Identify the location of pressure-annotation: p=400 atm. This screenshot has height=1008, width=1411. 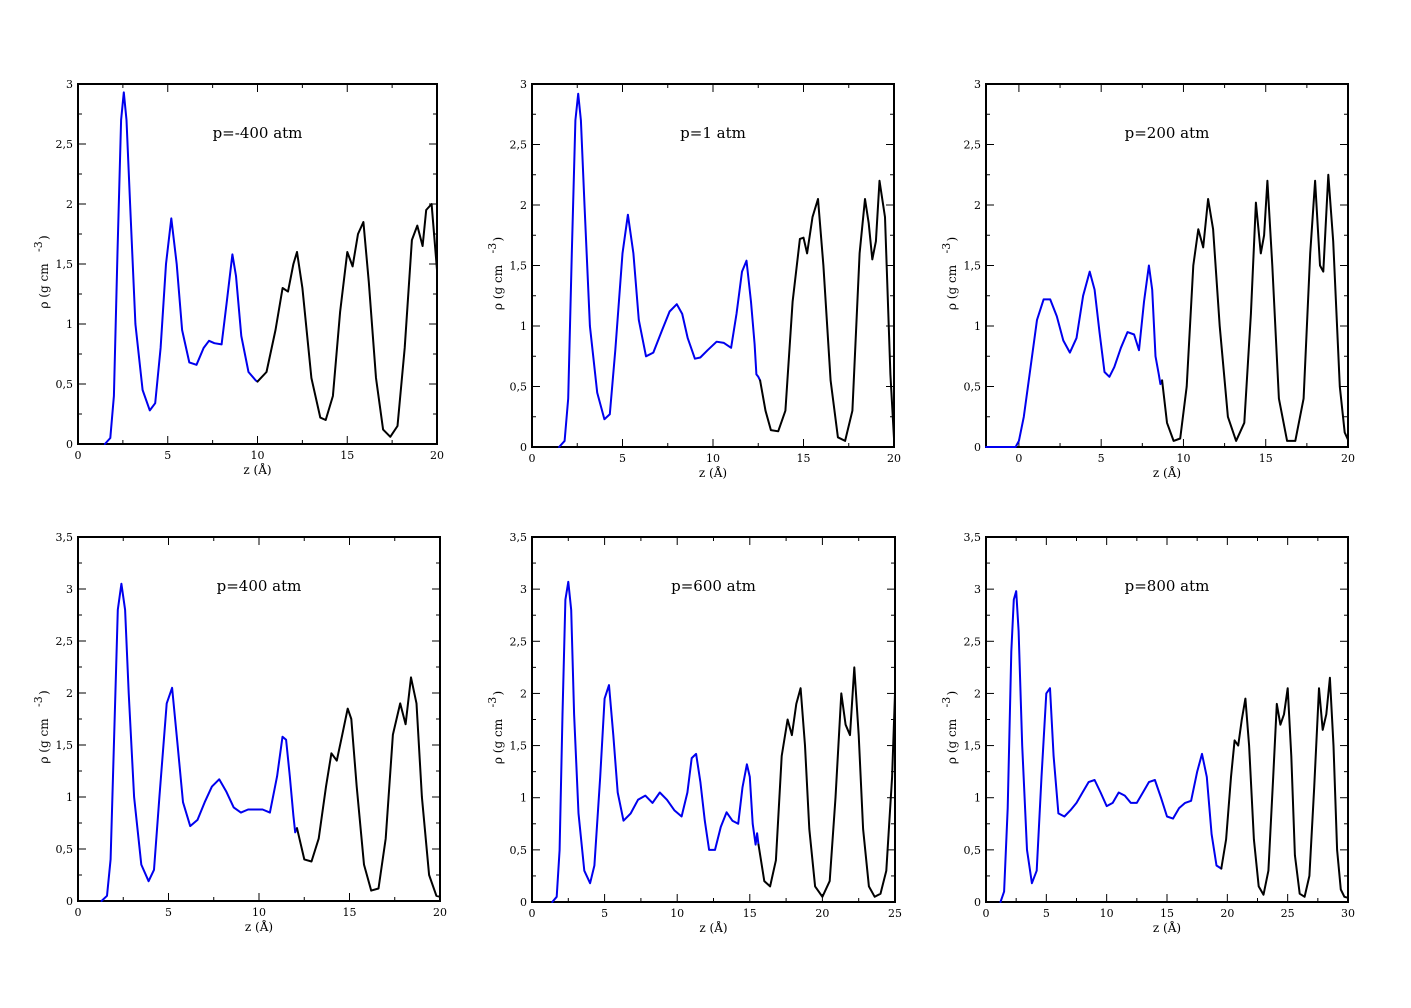
(259, 586).